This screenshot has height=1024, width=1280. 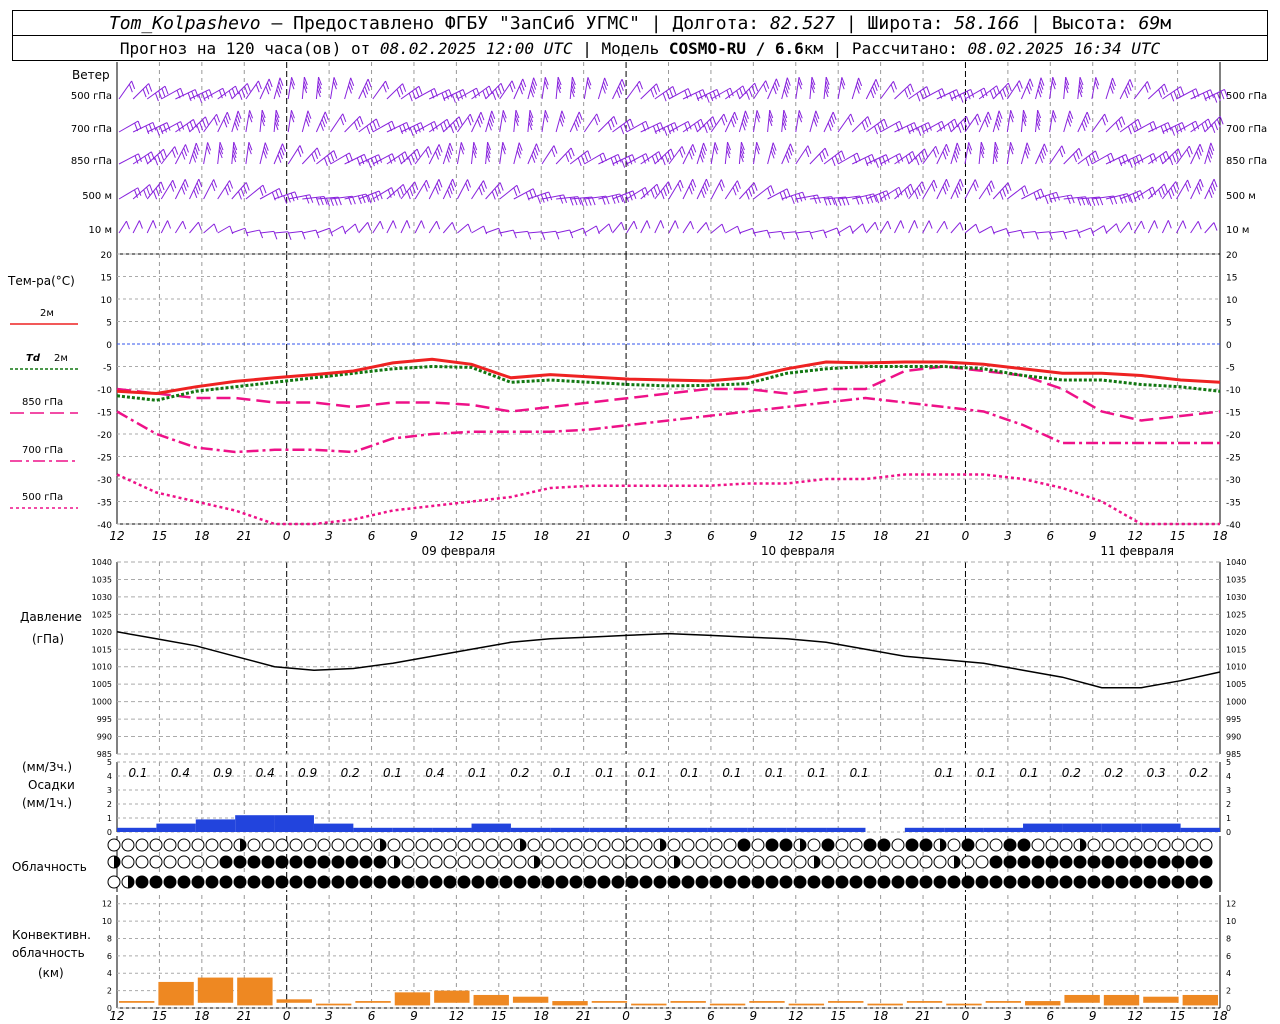 I want to click on wind-level-label-right: 850 гПа, so click(x=1246, y=161).